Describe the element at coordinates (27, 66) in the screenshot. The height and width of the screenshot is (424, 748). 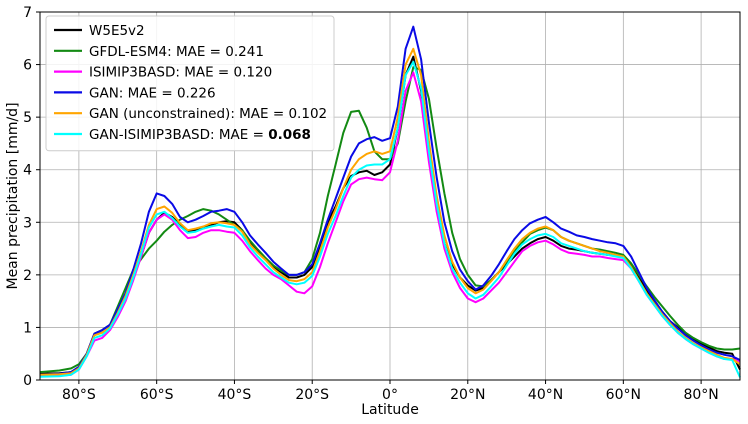
I see `y-tick-label: 6` at that location.